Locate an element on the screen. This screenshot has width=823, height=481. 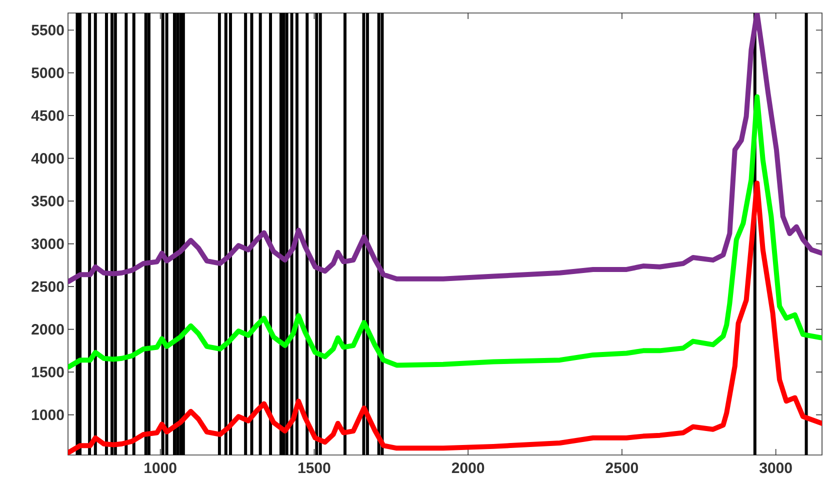
y-tick-label: 3500 is located at coordinates (47, 201).